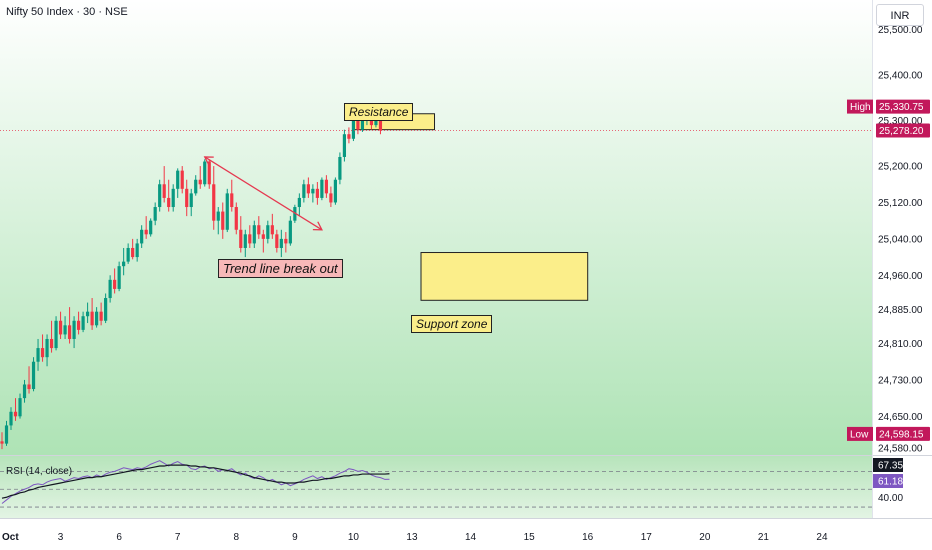  I want to click on time-tick-label: 3, so click(61, 537).